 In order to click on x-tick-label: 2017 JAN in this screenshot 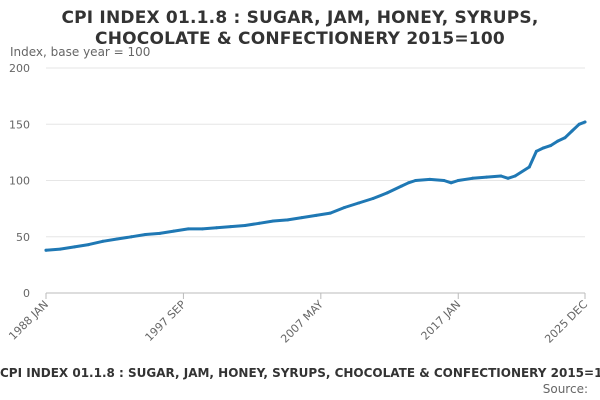, I will do `click(441, 320)`.